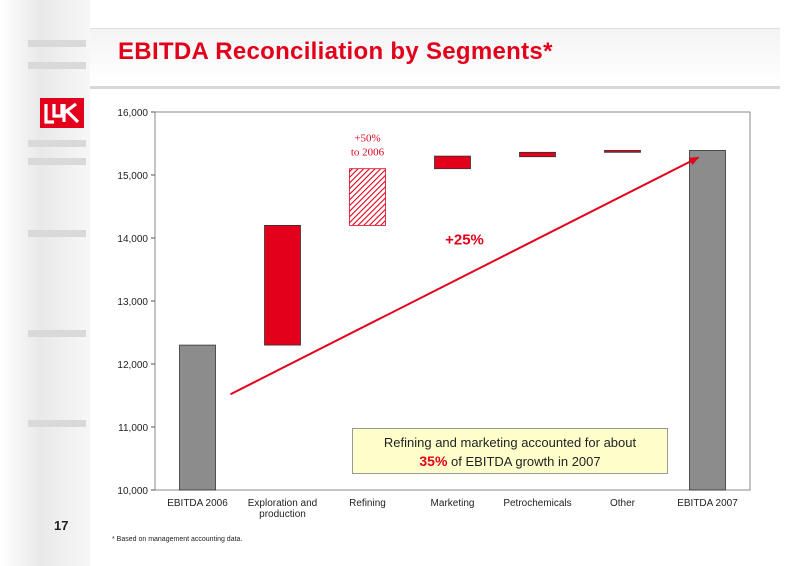 This screenshot has height=566, width=800. What do you see at coordinates (283, 503) in the screenshot?
I see `x-tick-label: Exploration and` at bounding box center [283, 503].